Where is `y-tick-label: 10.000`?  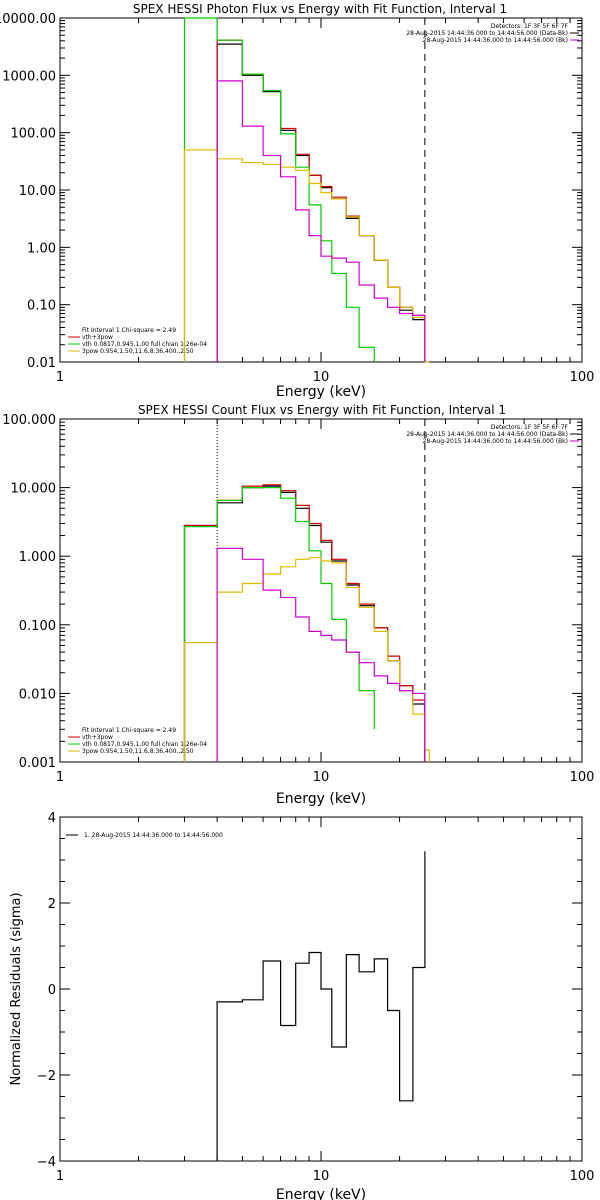
y-tick-label: 10.000 is located at coordinates (34, 489).